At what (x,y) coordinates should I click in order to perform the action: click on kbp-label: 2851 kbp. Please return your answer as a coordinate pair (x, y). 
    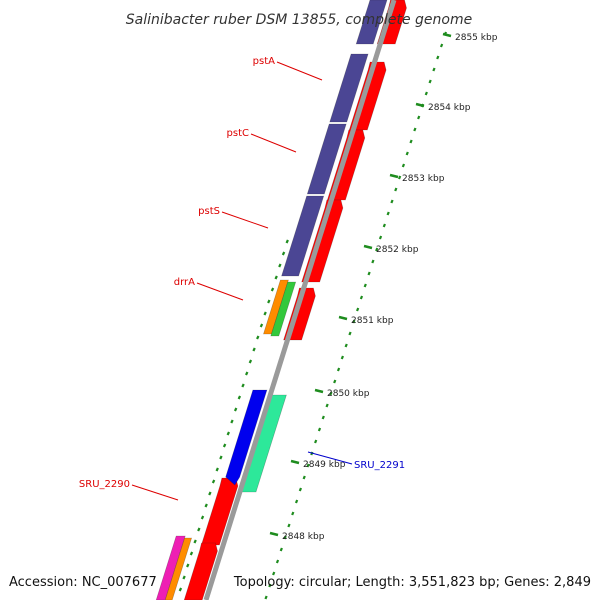
    Looking at the image, I should click on (372, 321).